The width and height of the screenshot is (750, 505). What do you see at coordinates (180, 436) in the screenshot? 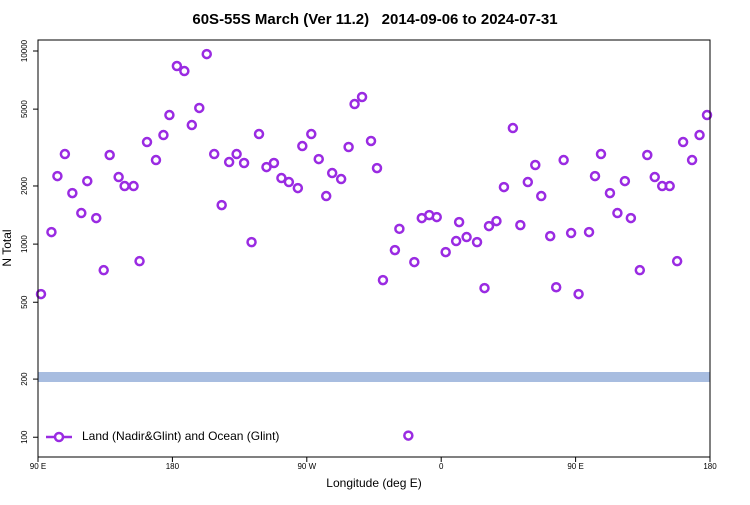
I see `legend-label: Land (Nadir&Glint) and Ocean (Glint)` at bounding box center [180, 436].